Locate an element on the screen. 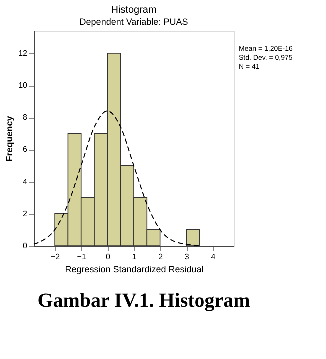  y-tick-label: 12 is located at coordinates (23, 53).